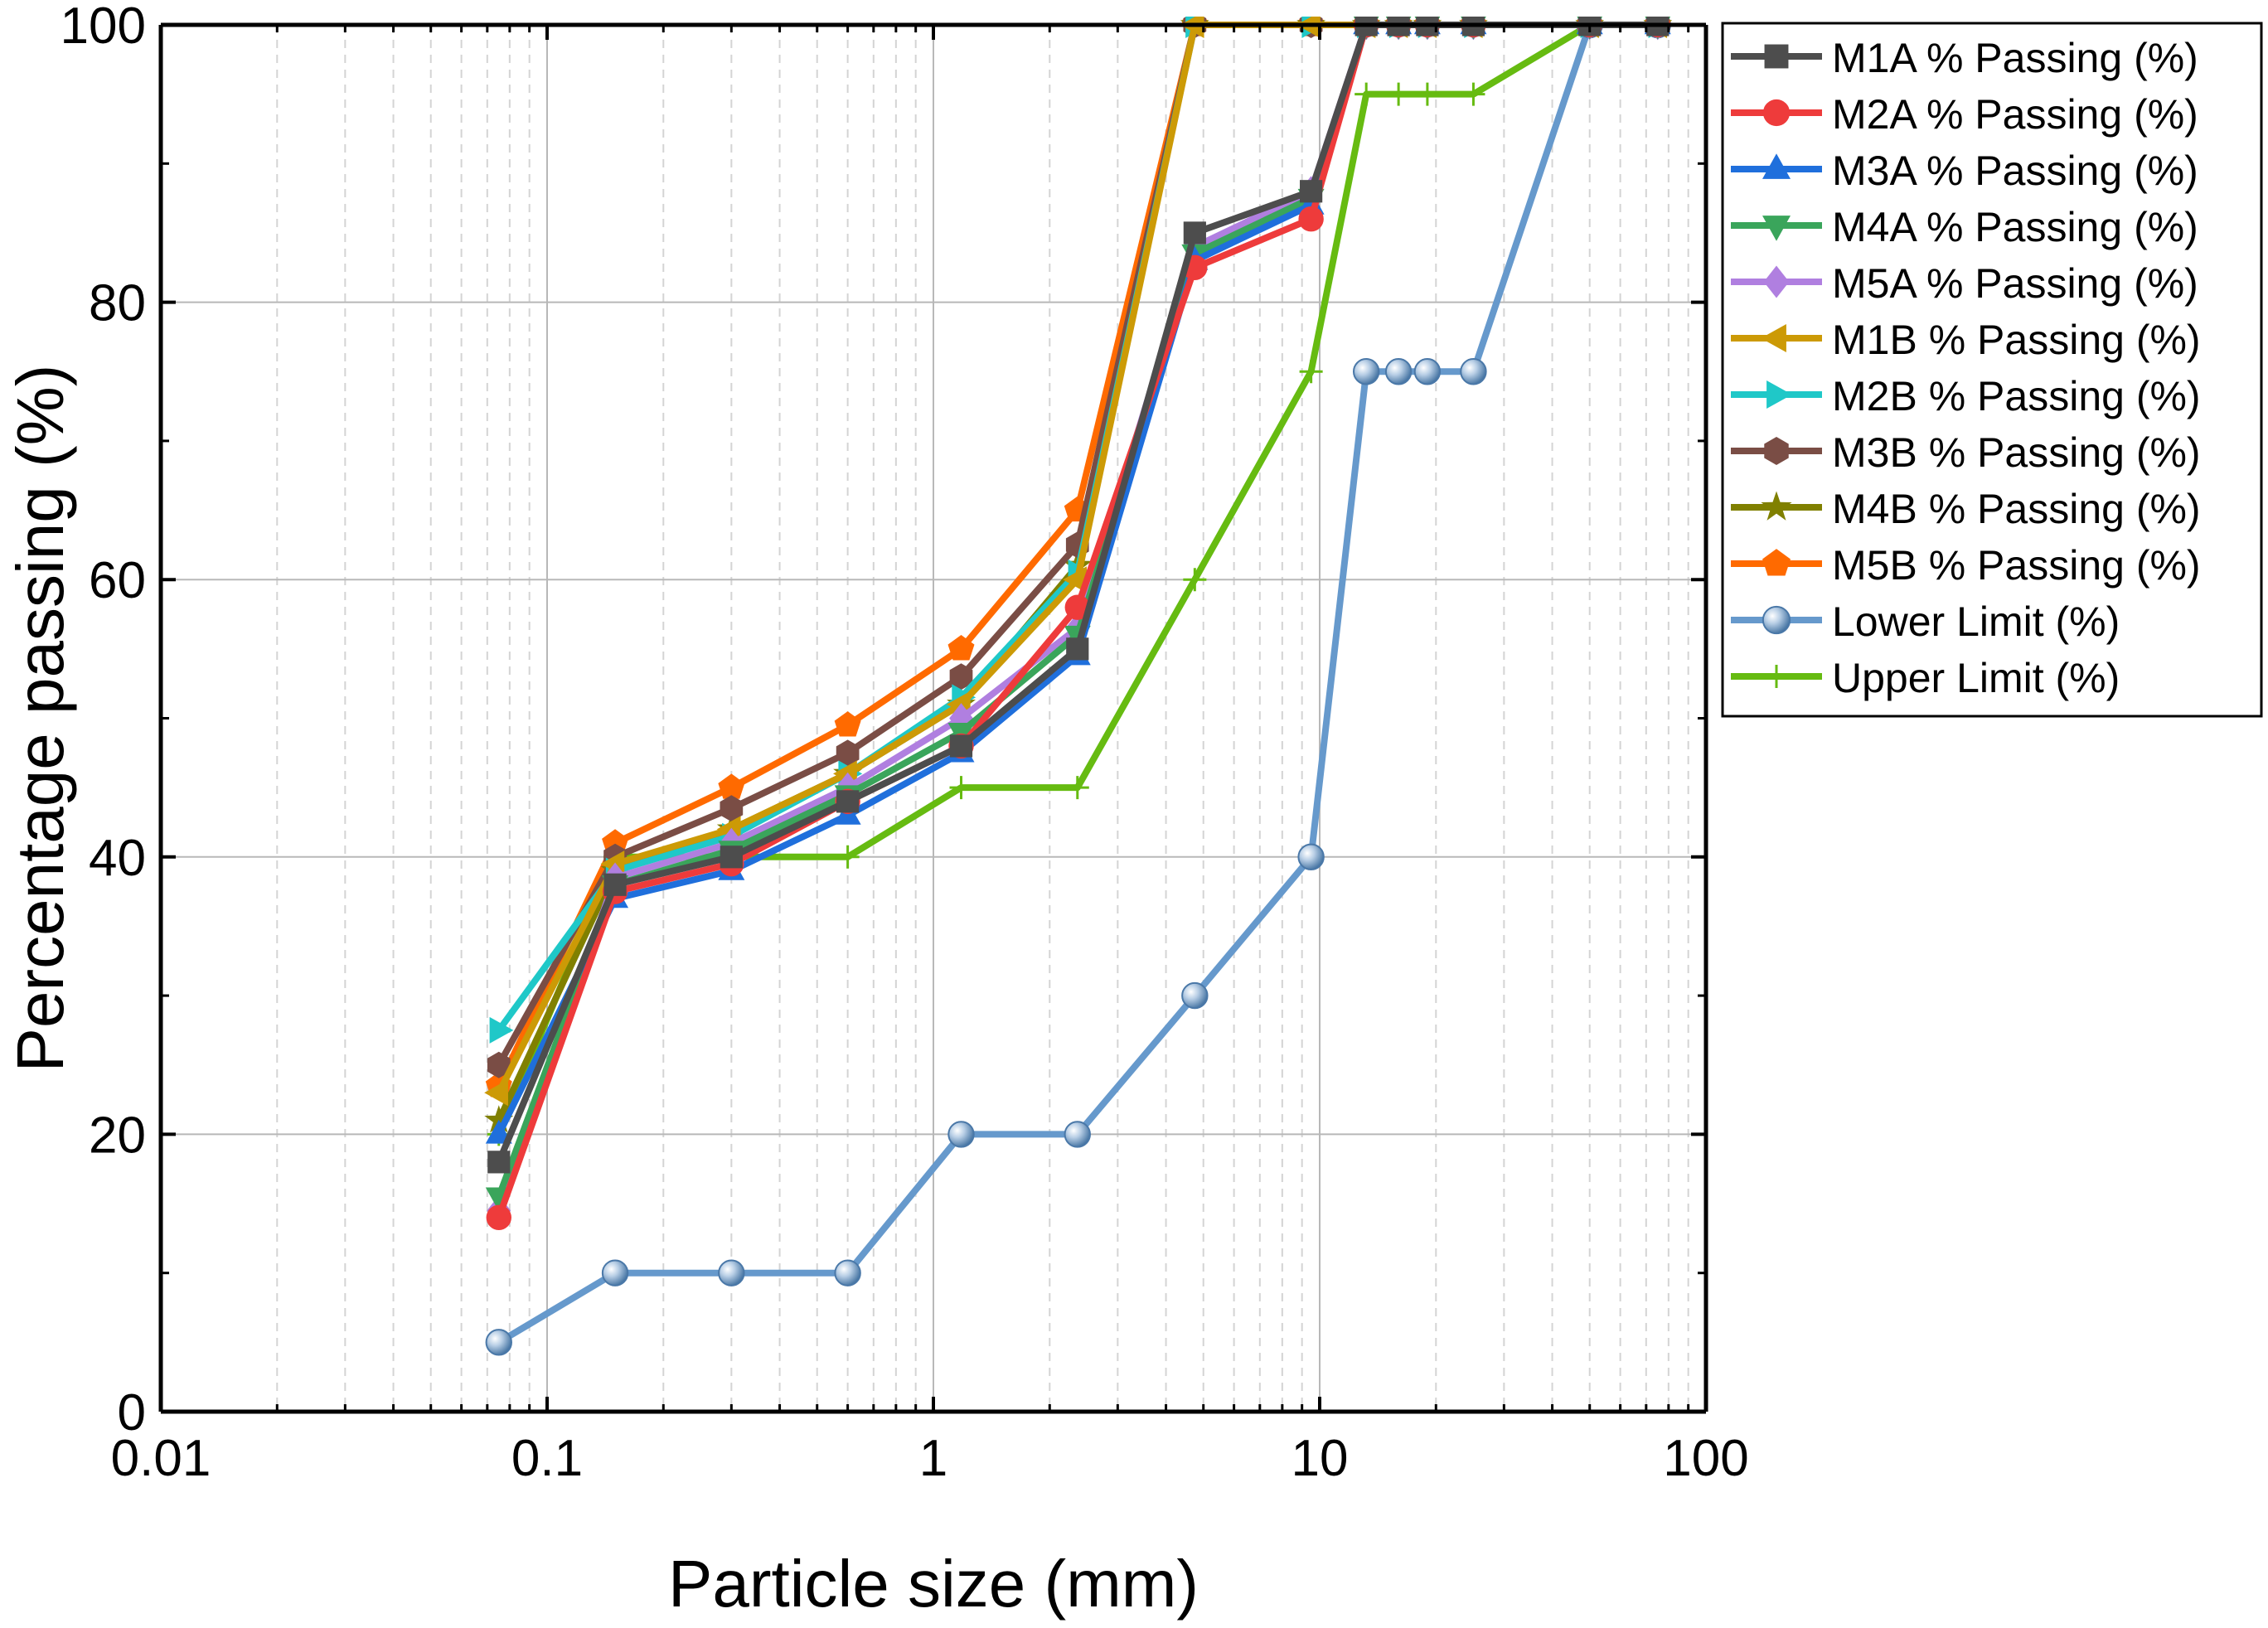  What do you see at coordinates (933, 1584) in the screenshot?
I see `x-axis-title: Particle size (mm)` at bounding box center [933, 1584].